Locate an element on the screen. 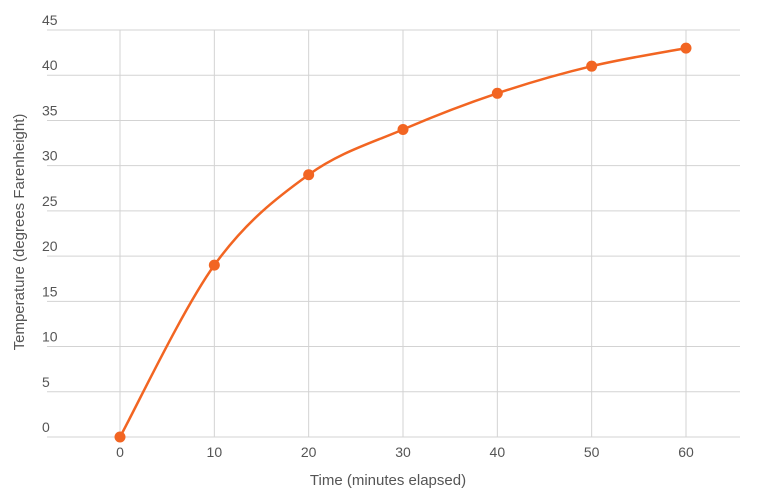  x-tick-label: 20 is located at coordinates (309, 452).